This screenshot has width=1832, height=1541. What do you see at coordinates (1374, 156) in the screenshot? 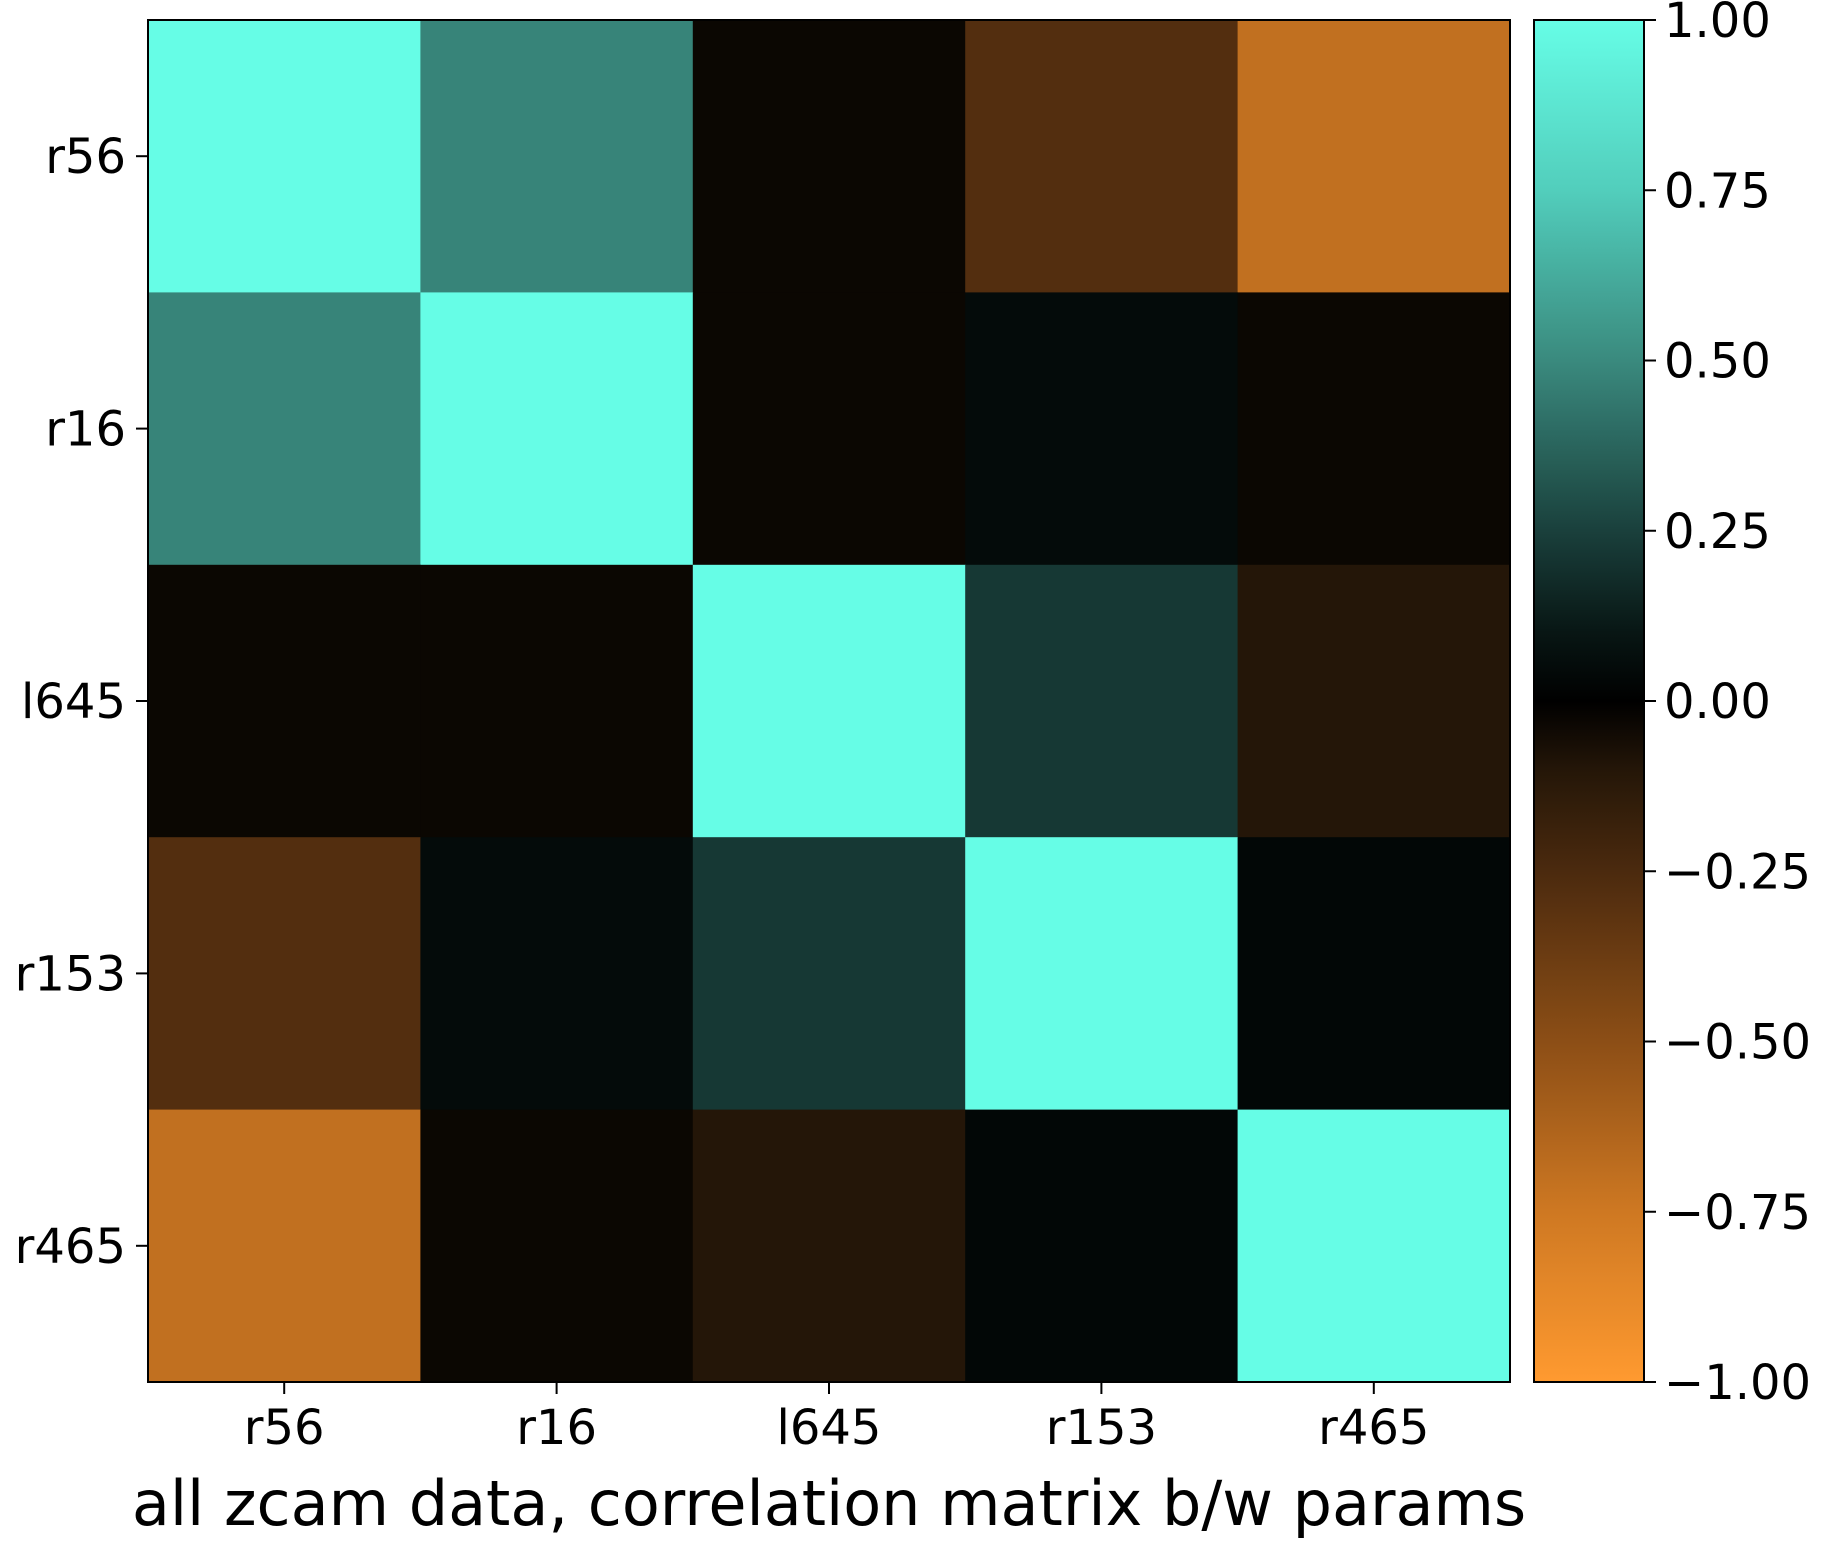
I see `heatmap-cell-r56-r465` at bounding box center [1374, 156].